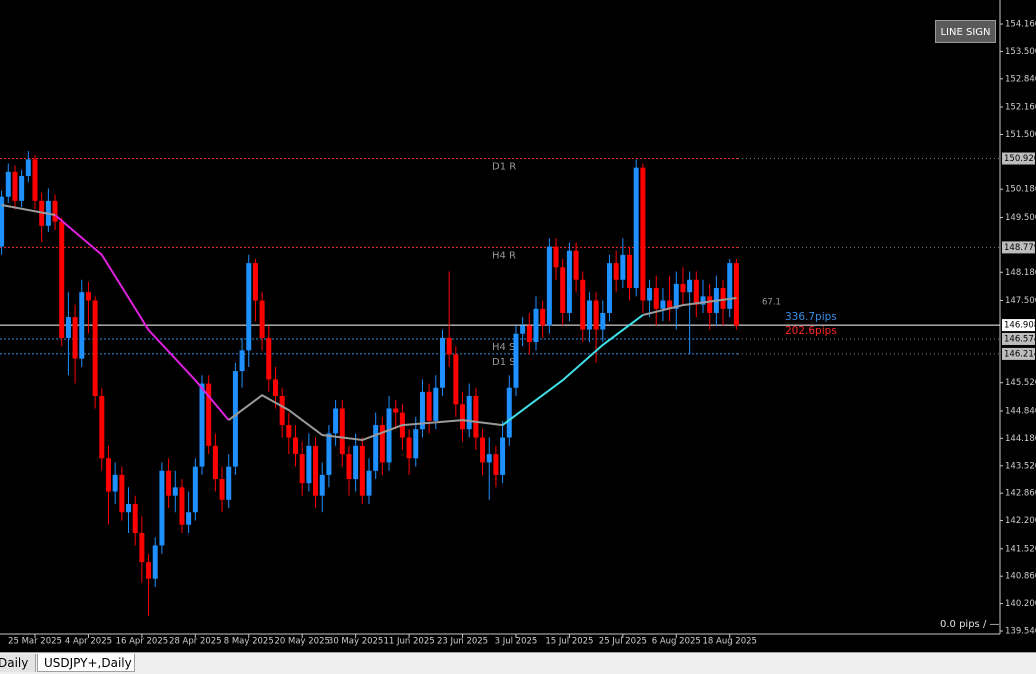 The height and width of the screenshot is (674, 1036). Describe the element at coordinates (518, 663) in the screenshot. I see `tab-bar: Daily USDJPY+,Daily` at that location.